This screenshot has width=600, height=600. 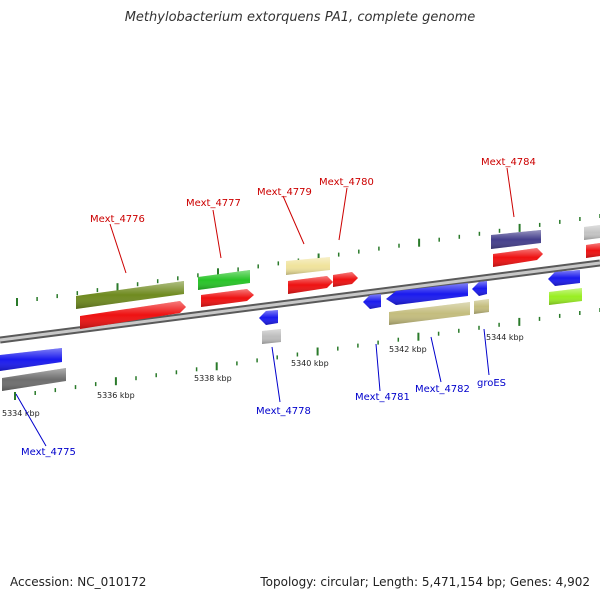 I want to click on backbone, so click(x=300, y=301).